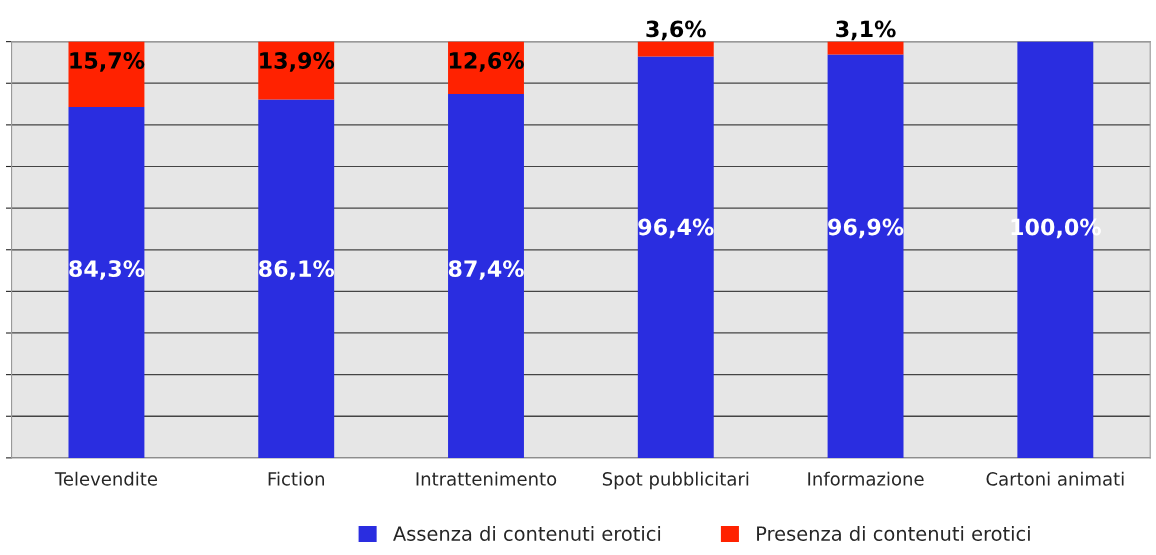 The image size is (1156, 555). What do you see at coordinates (866, 228) in the screenshot?
I see `data-label: 96,9%` at bounding box center [866, 228].